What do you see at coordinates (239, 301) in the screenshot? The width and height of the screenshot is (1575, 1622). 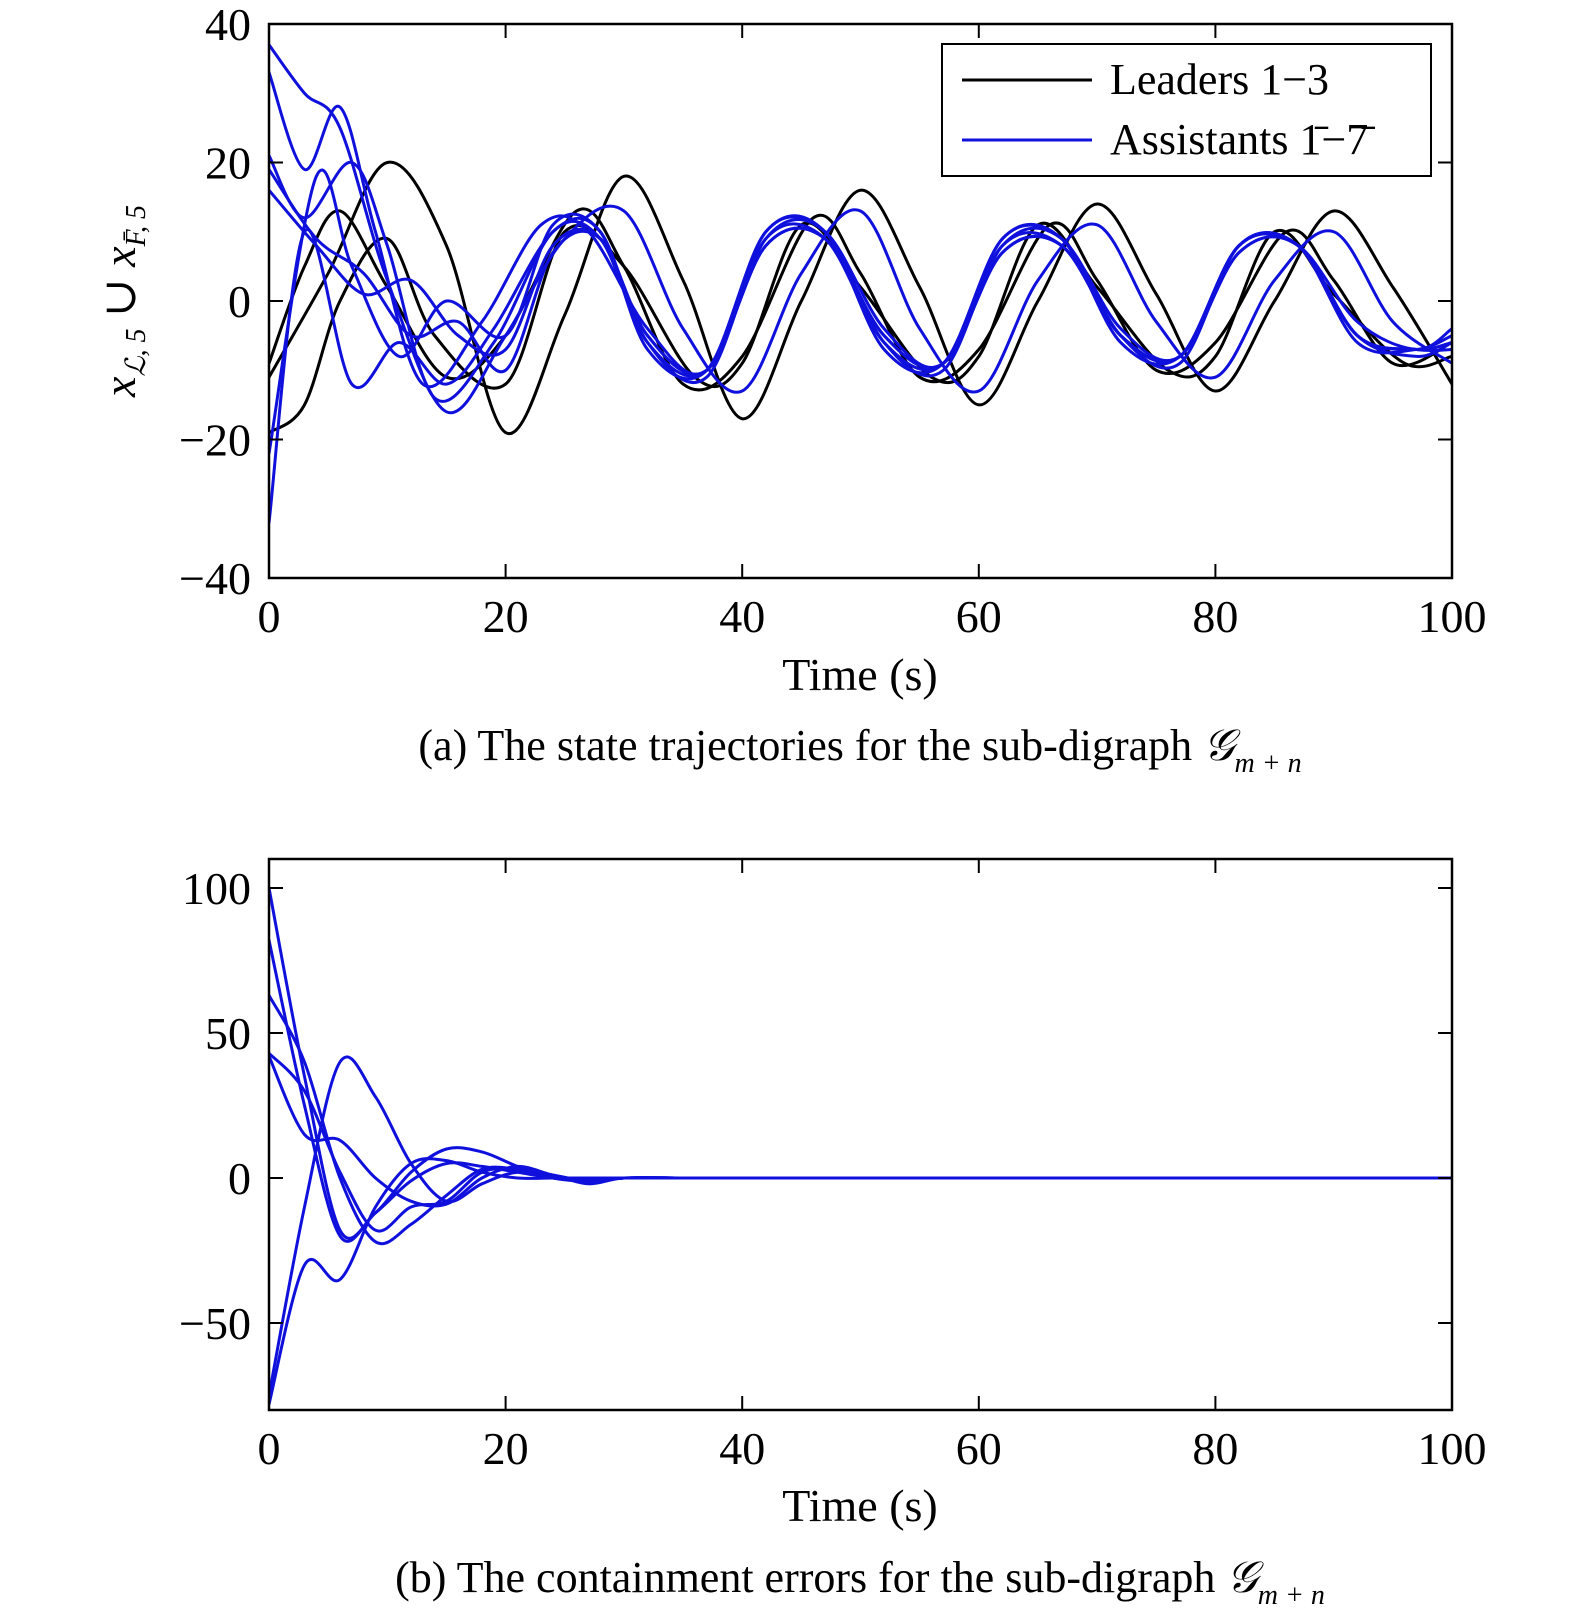 I see `panel-a-ytick-label: 0` at bounding box center [239, 301].